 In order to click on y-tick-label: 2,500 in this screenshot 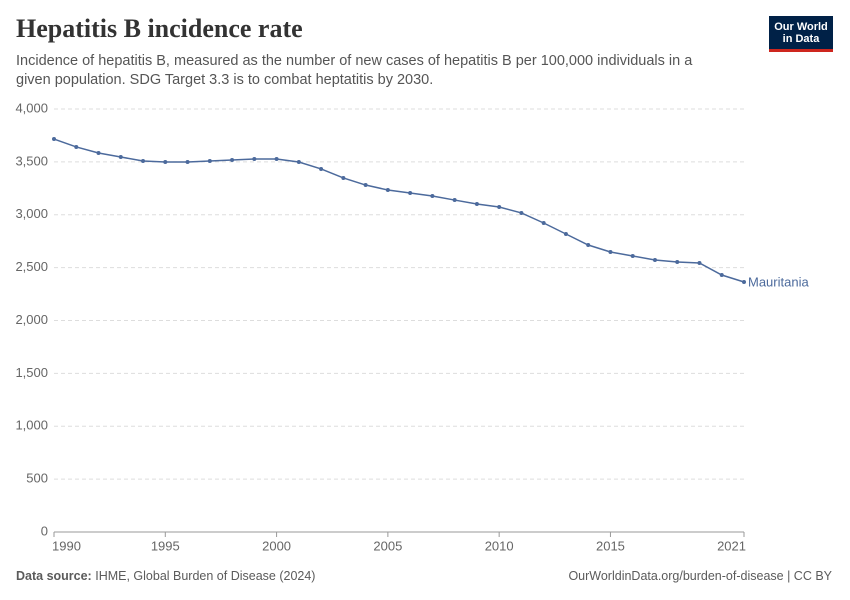, I will do `click(31, 266)`.